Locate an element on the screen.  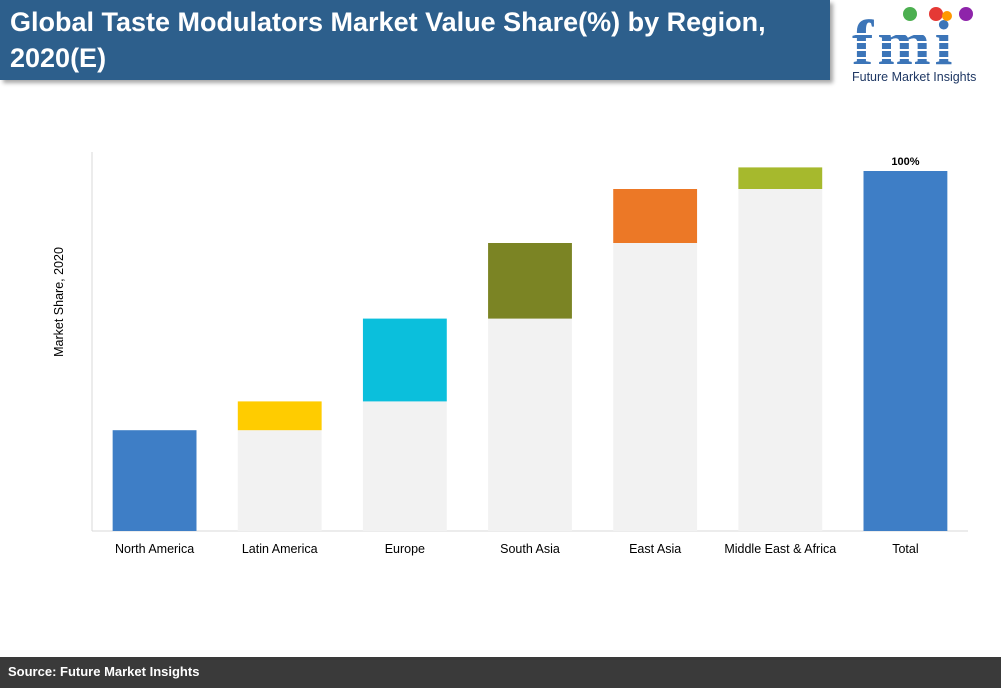
fmi-logo: fmi is located at coordinates (920, 42).